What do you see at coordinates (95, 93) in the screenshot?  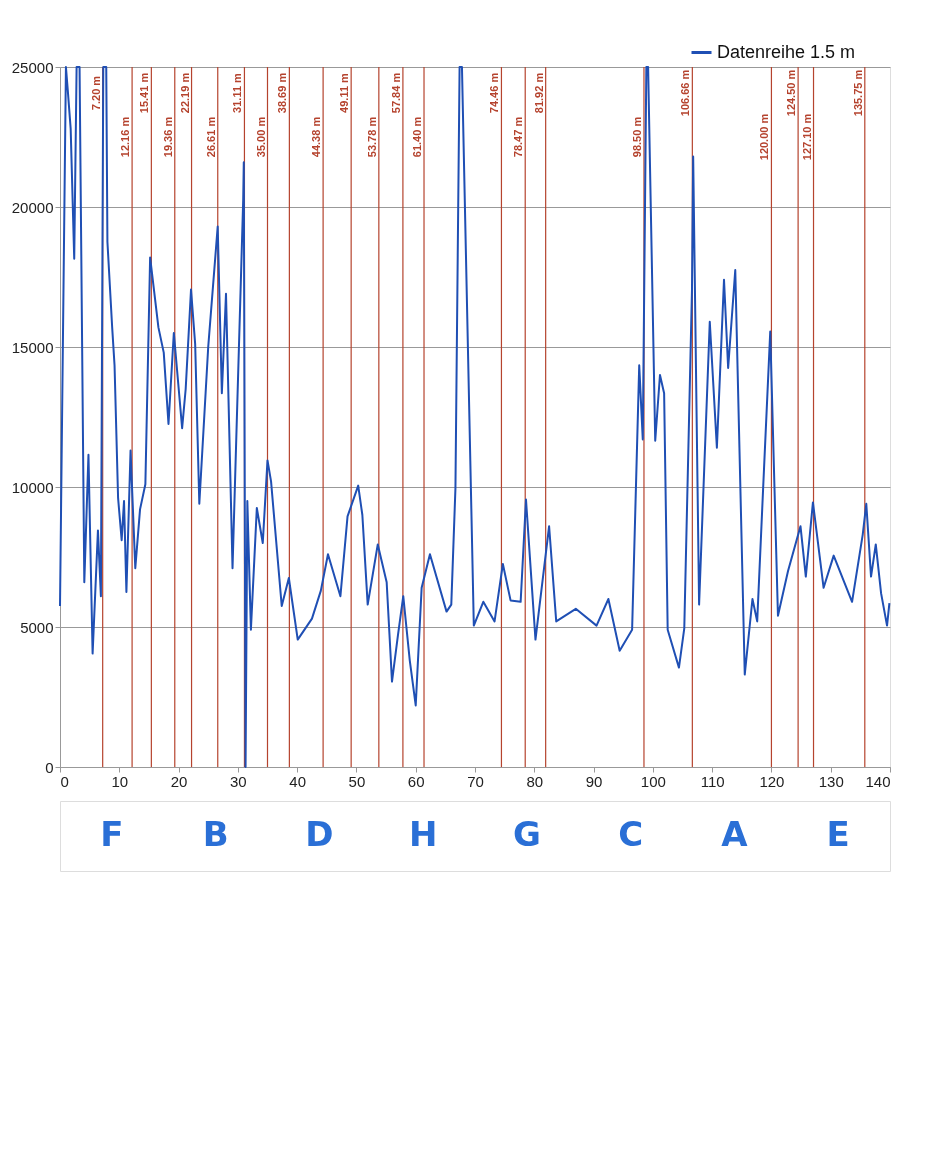 I see `ref-line-label: 7.20 m` at bounding box center [95, 93].